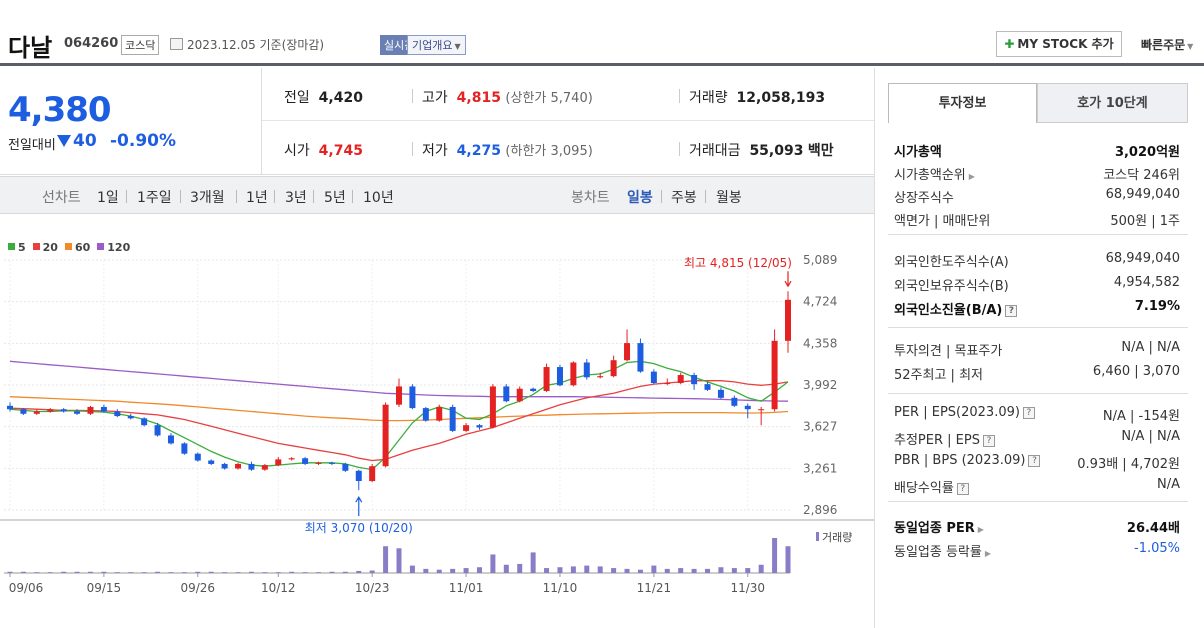 Image resolution: width=1204 pixels, height=628 pixels. Describe the element at coordinates (435, 151) in the screenshot. I see `low-label: 저가` at that location.